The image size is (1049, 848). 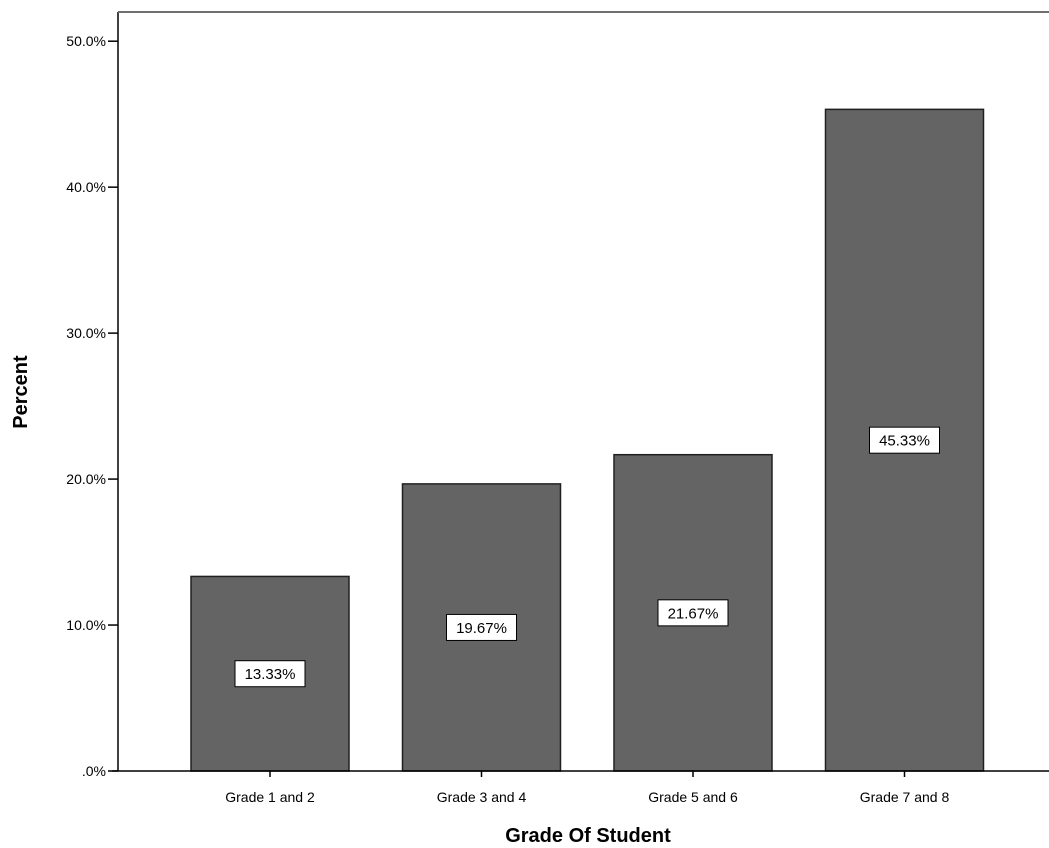 I want to click on y-tick-label: 40.0%, so click(x=86, y=187).